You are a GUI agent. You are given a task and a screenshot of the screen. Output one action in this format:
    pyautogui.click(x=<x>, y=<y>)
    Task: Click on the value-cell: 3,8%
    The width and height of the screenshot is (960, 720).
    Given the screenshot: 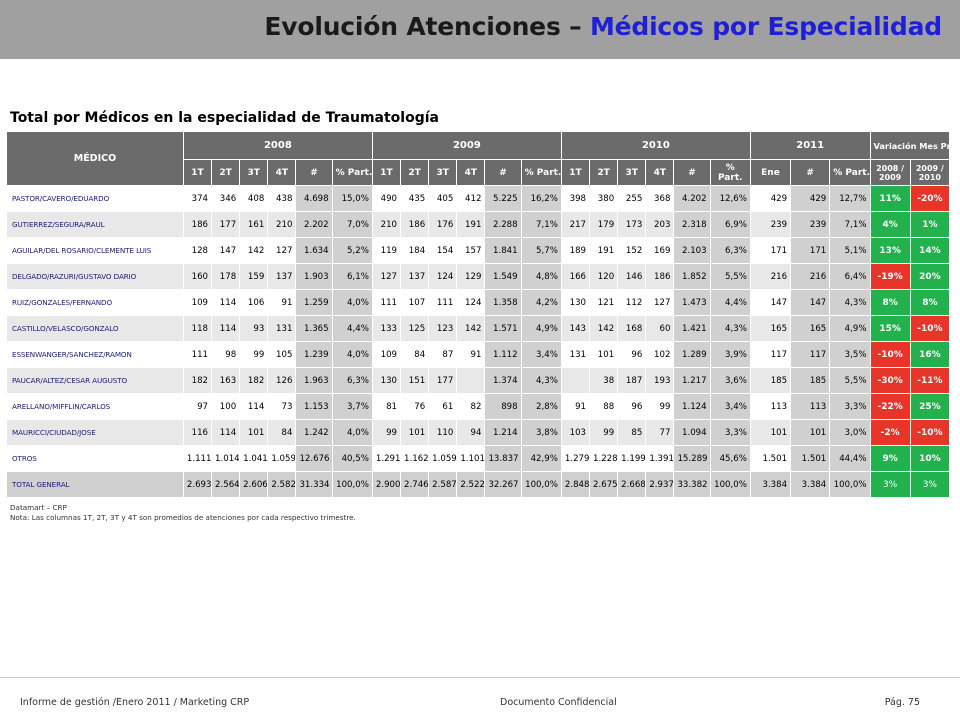 What is the action you would take?
    pyautogui.click(x=541, y=432)
    